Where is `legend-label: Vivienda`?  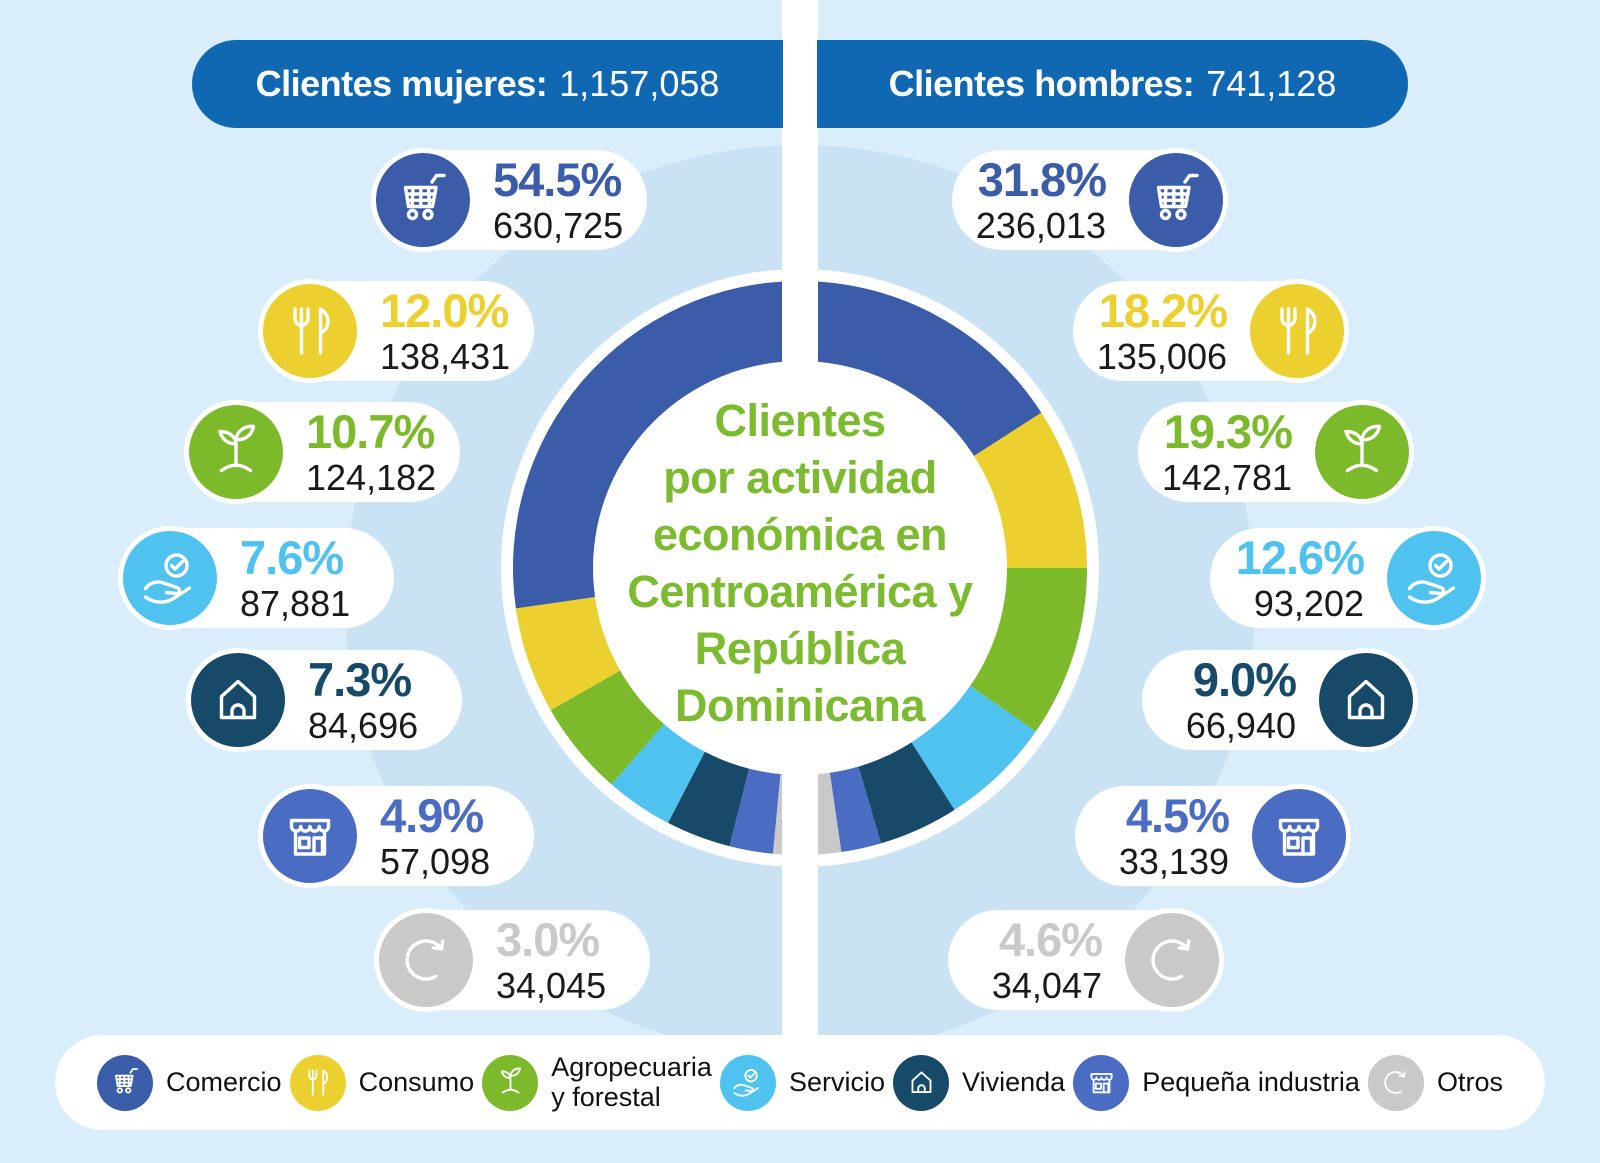 legend-label: Vivienda is located at coordinates (1014, 1081).